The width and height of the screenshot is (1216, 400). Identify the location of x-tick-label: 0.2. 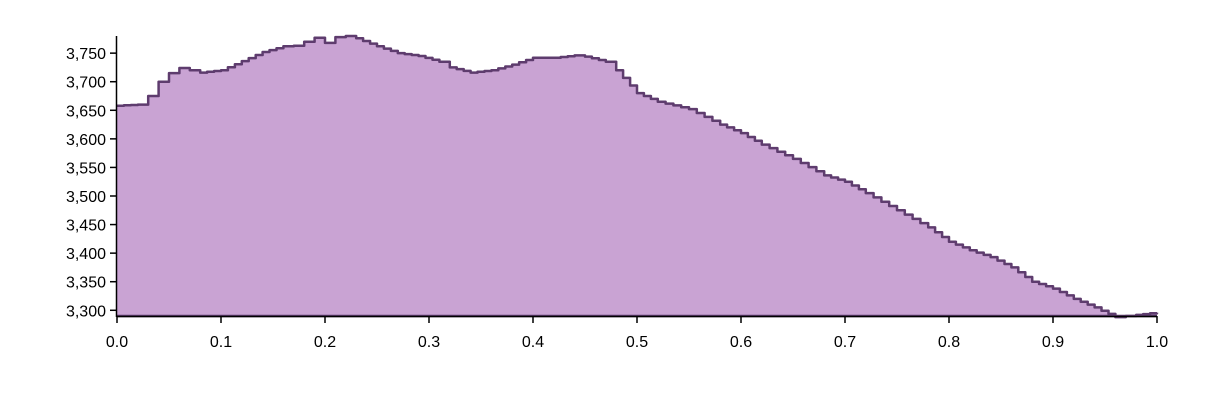
(325, 342).